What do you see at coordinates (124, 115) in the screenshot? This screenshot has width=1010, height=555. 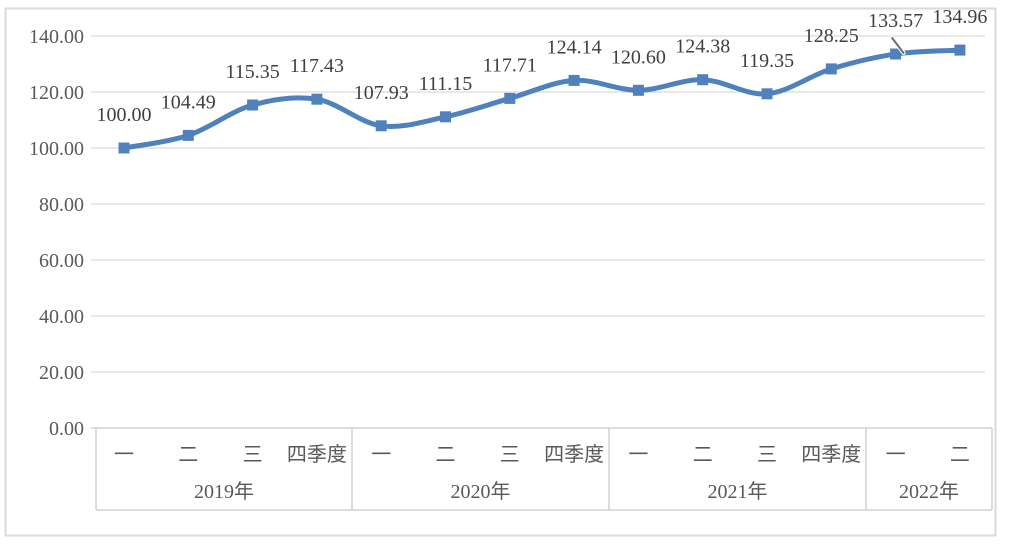 I see `data-point-label: 100.00` at bounding box center [124, 115].